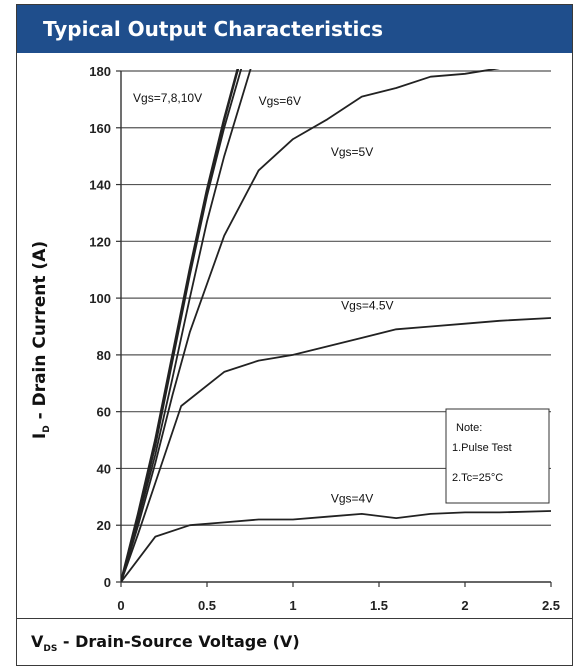 The image size is (576, 672). What do you see at coordinates (104, 468) in the screenshot?
I see `y-tick-label-40: 40` at bounding box center [104, 468].